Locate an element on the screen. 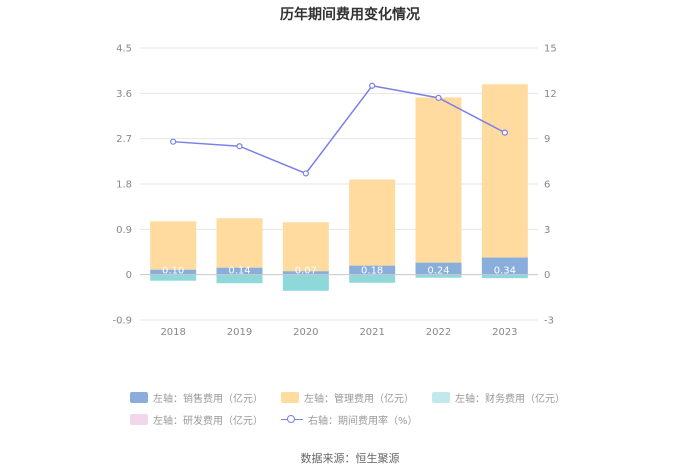 This screenshot has width=700, height=474. bar-sales-value-label: 0.07 is located at coordinates (306, 271).